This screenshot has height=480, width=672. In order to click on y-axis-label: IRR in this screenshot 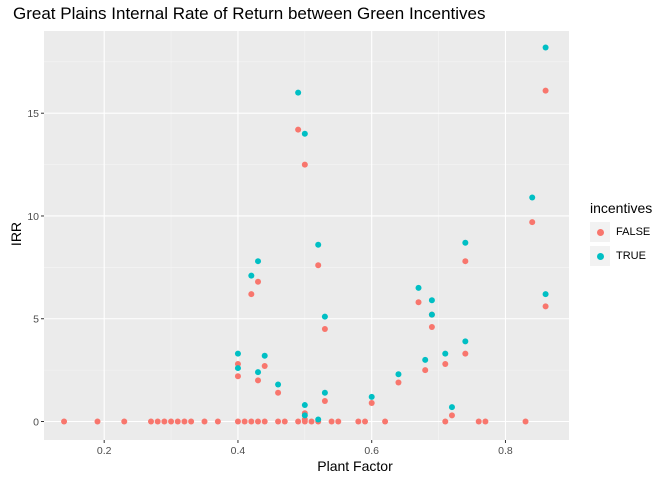, I will do `click(16, 234)`.